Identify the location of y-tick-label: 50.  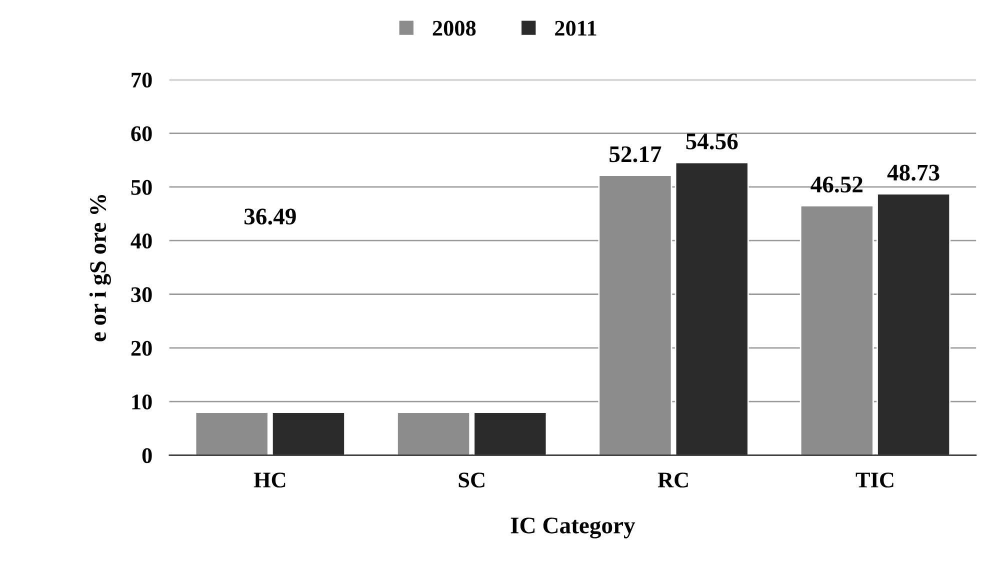
(141, 187).